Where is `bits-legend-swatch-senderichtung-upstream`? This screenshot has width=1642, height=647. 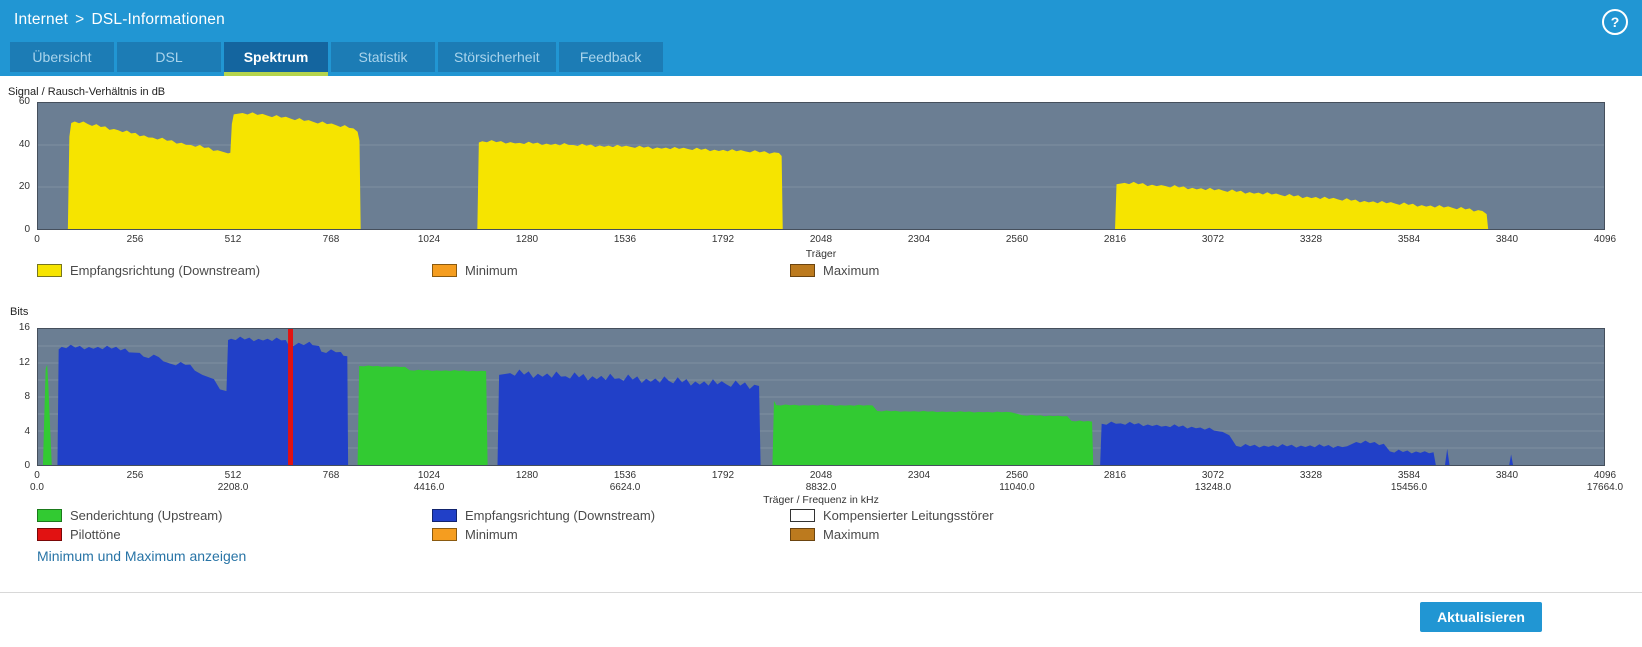 bits-legend-swatch-senderichtung-upstream is located at coordinates (49, 515).